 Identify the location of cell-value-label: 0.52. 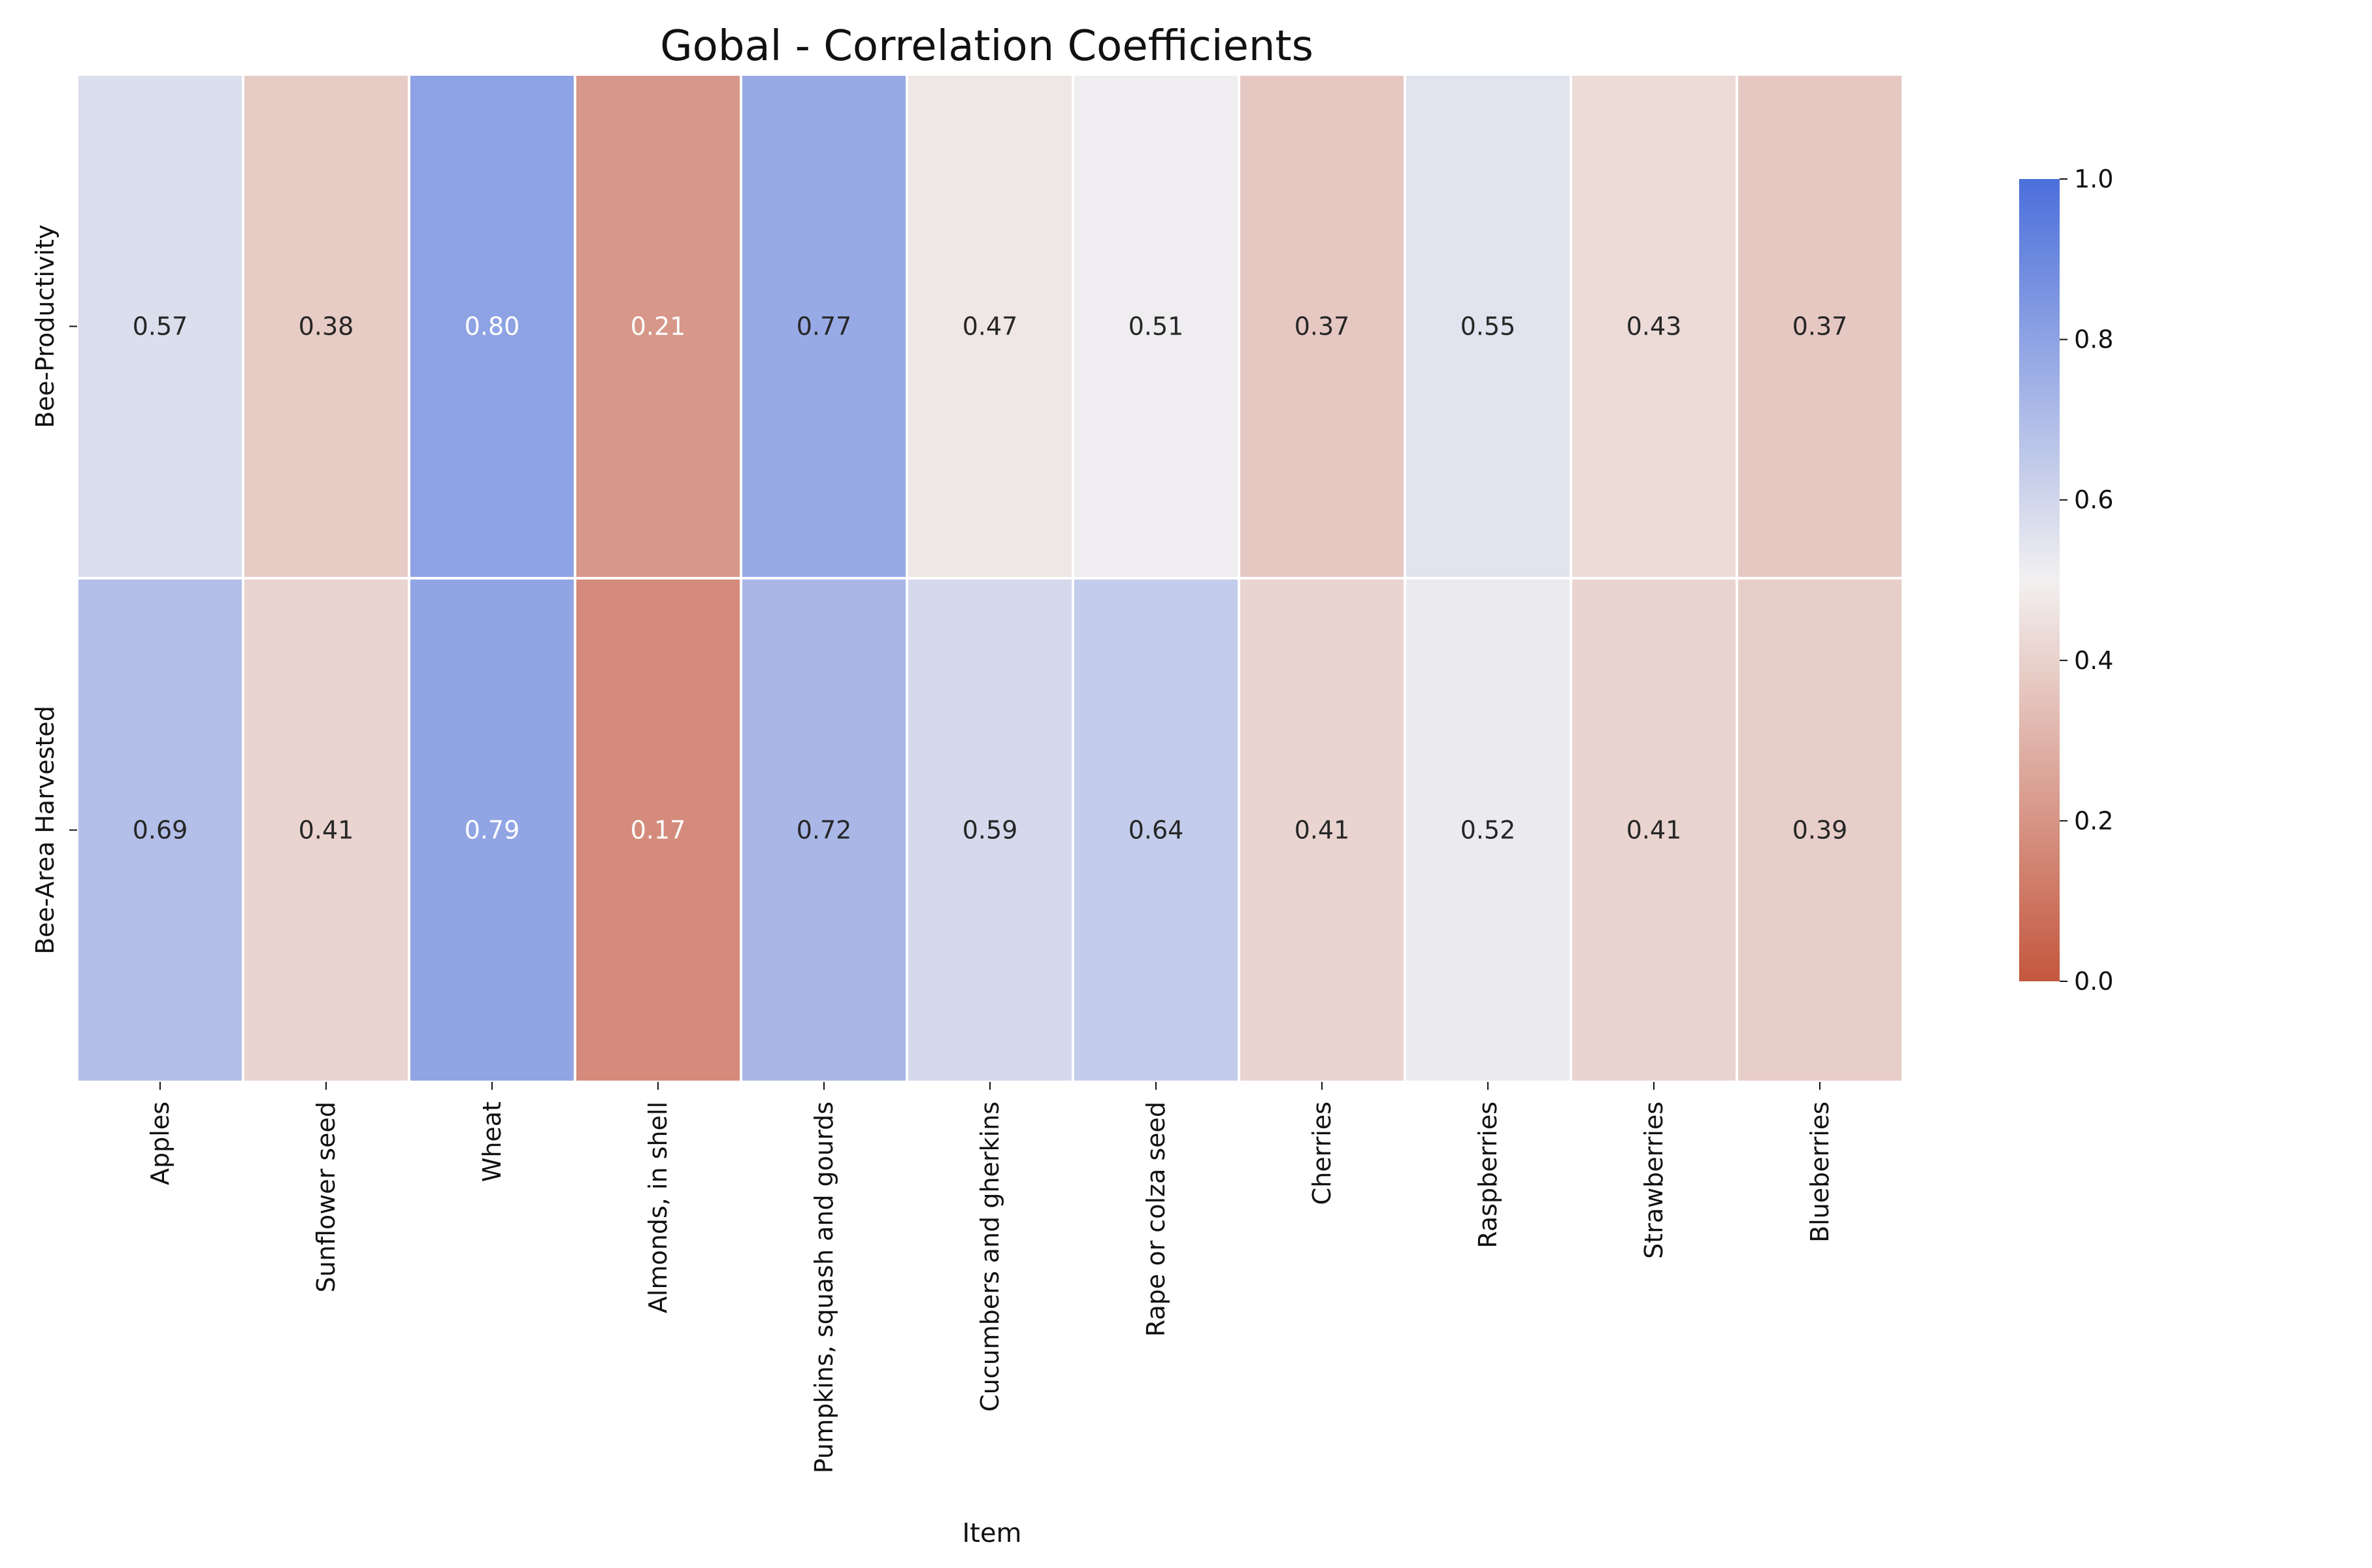
(1488, 830).